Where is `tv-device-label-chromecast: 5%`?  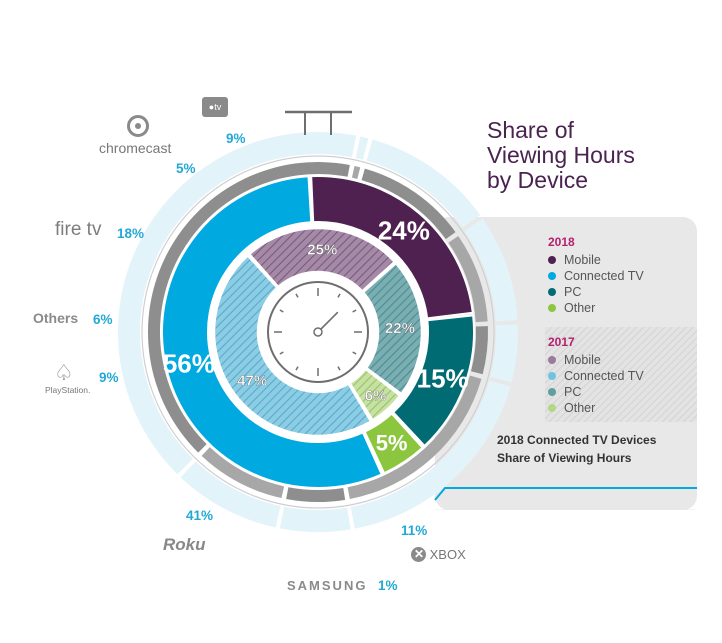 tv-device-label-chromecast: 5% is located at coordinates (186, 168).